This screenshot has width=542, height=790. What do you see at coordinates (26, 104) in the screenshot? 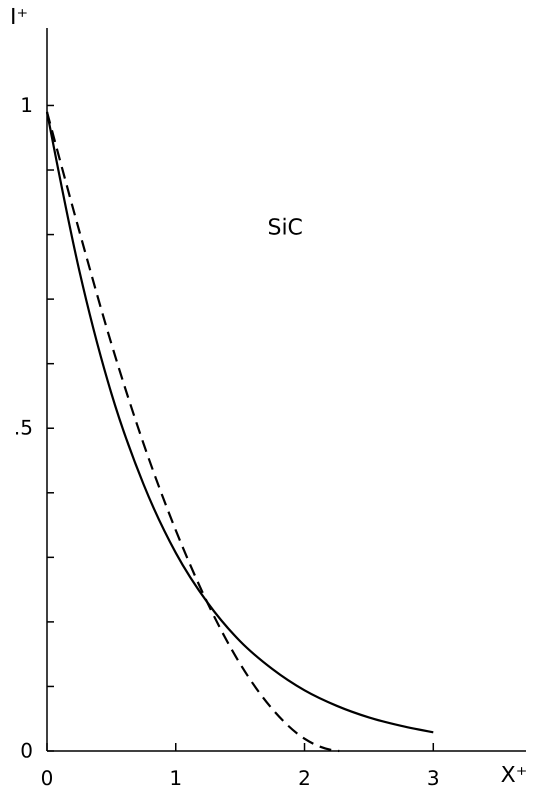
I see `y-tick-label: 1` at bounding box center [26, 104].